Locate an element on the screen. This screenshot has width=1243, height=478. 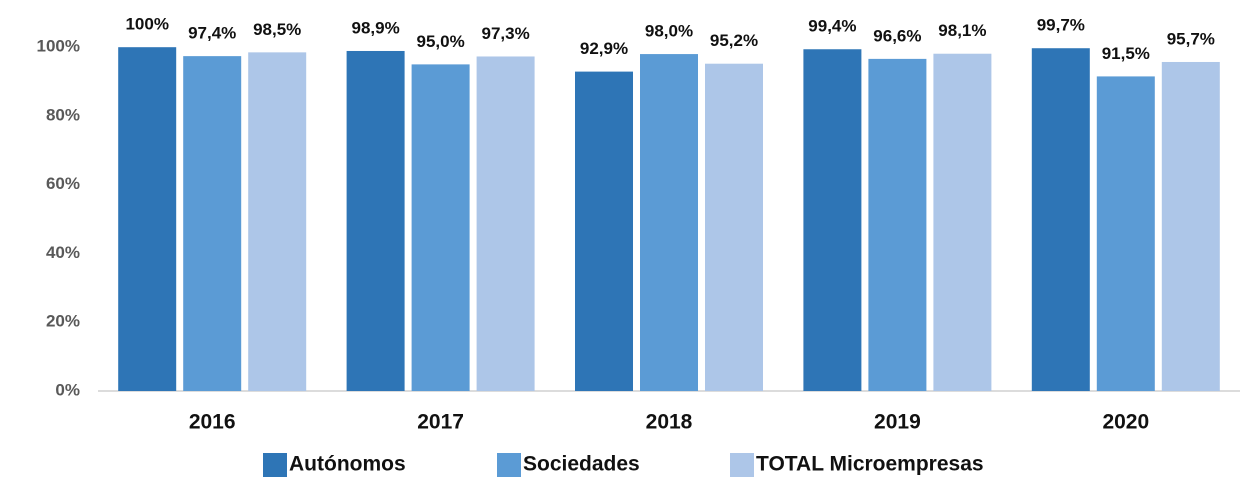
value-label: 91,5% is located at coordinates (1126, 53).